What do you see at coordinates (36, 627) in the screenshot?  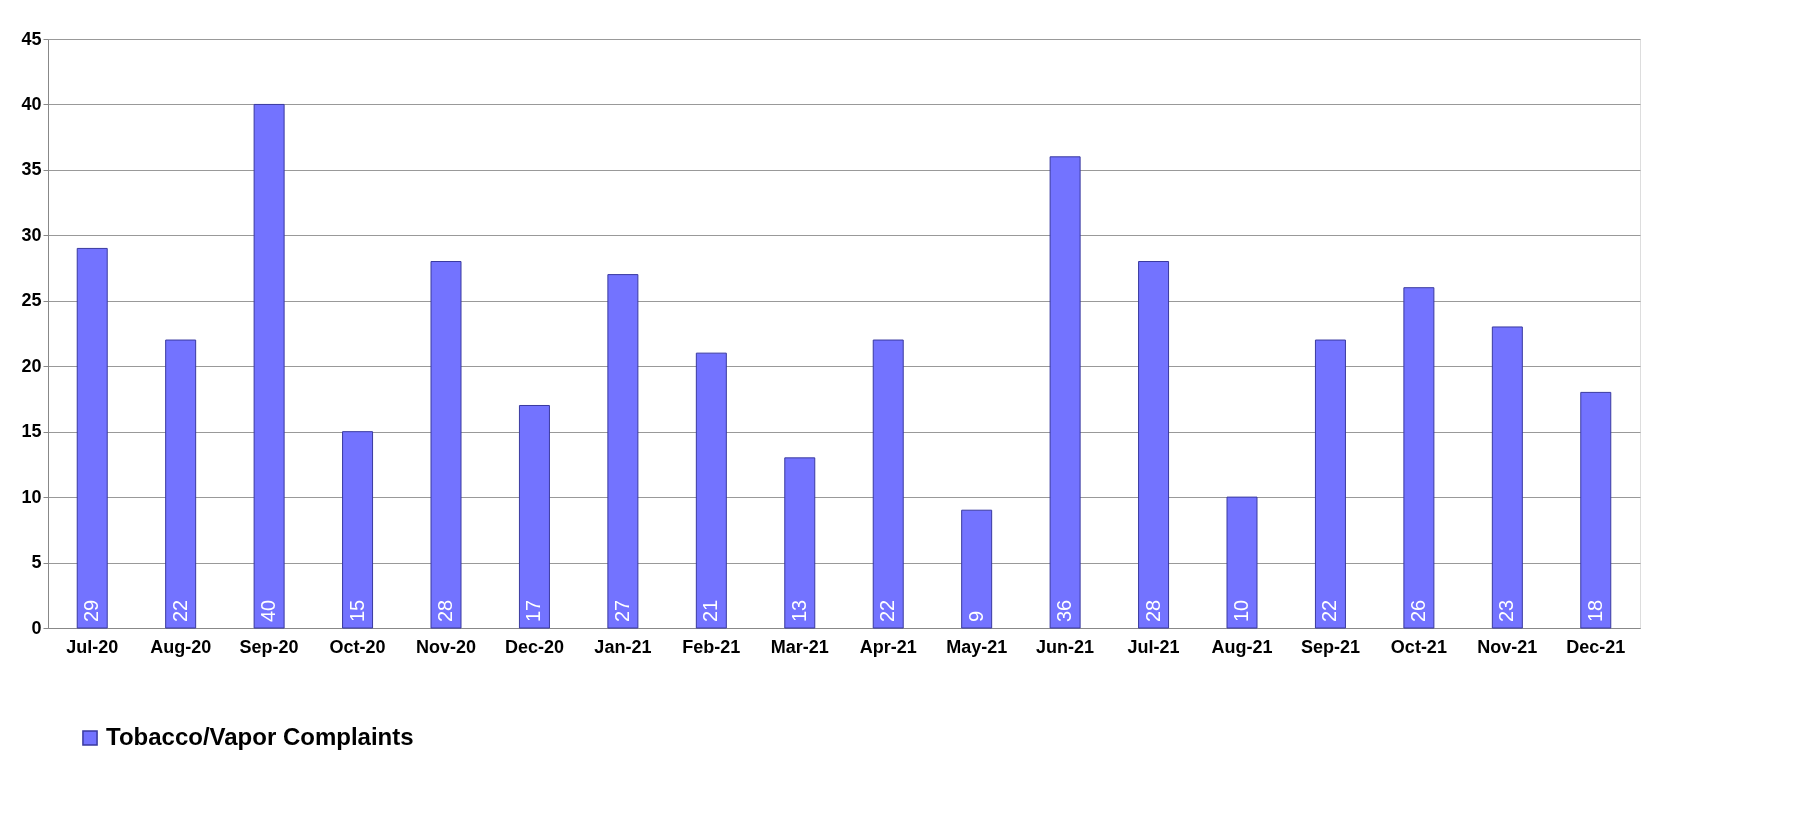 I see `y-tick-label: 0` at bounding box center [36, 627].